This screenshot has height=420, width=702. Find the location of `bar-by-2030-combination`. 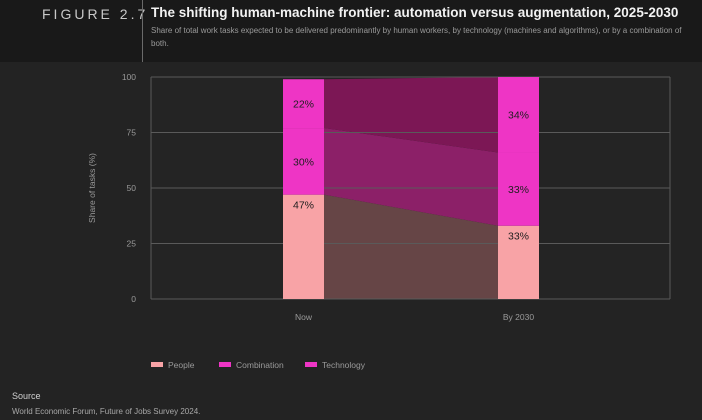

bar-by-2030-combination is located at coordinates (518, 189).